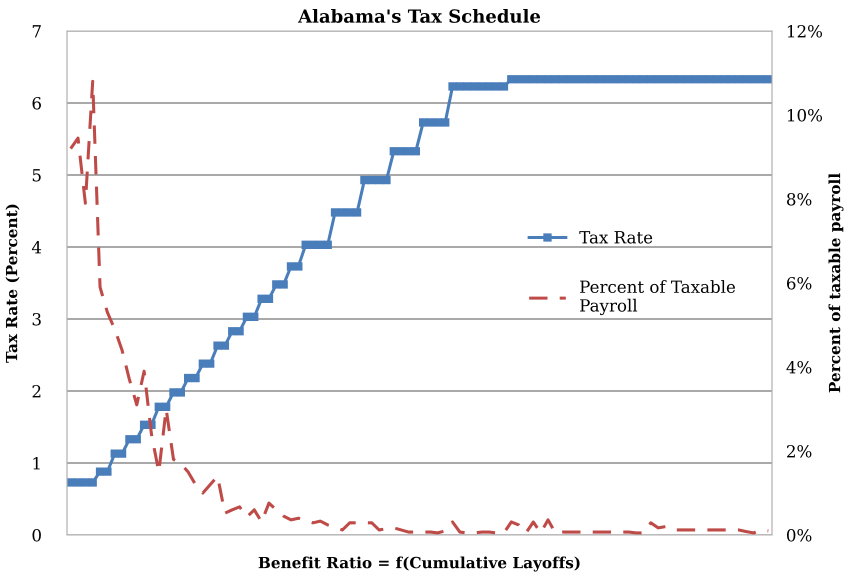  I want to click on y-tick-label: 4, so click(37, 247).